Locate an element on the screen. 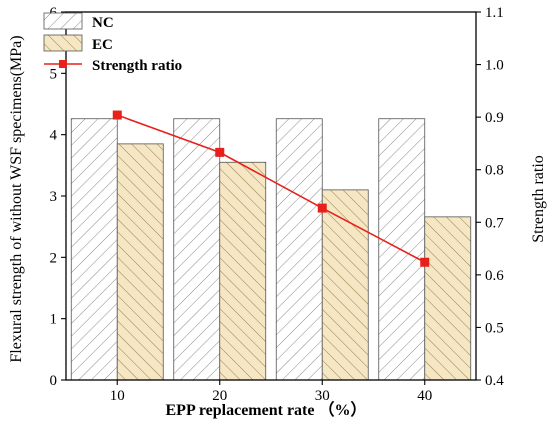 This screenshot has height=432, width=550. y-tick-label-1: 1 is located at coordinates (54, 320).